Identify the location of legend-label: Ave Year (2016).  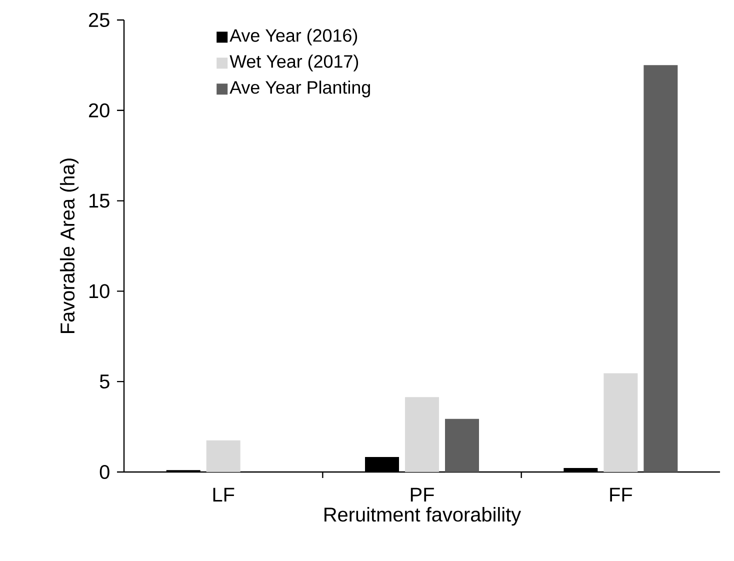
(294, 37).